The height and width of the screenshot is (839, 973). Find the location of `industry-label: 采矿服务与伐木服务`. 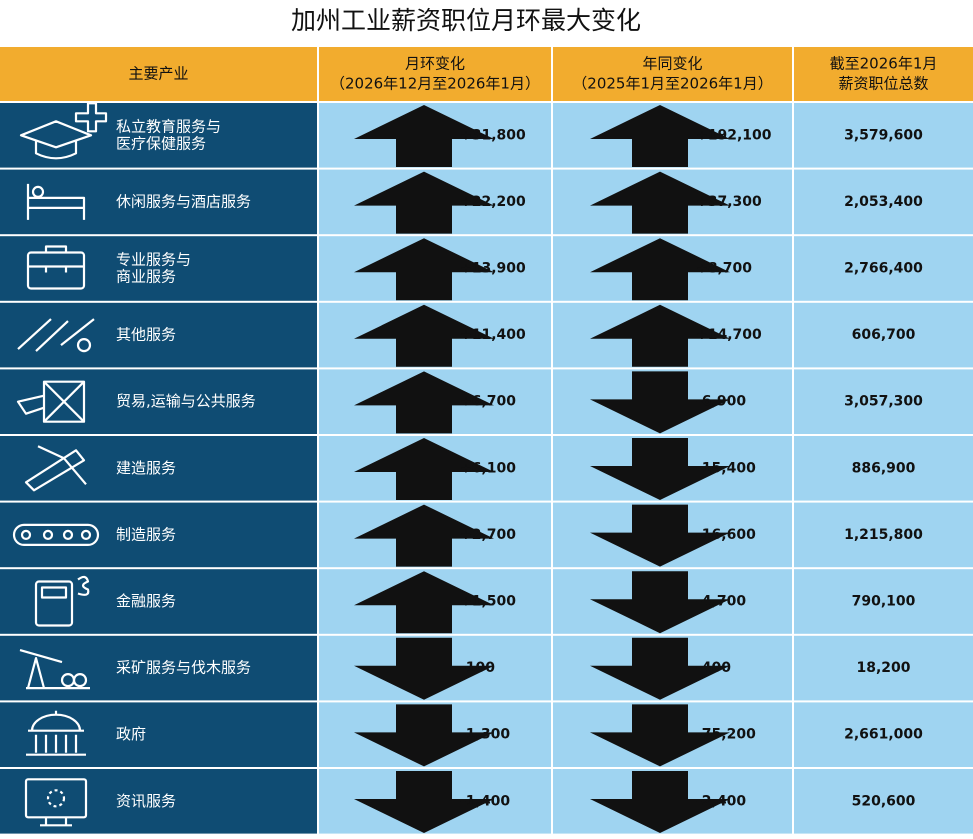

industry-label: 采矿服务与伐木服务 is located at coordinates (183, 668).